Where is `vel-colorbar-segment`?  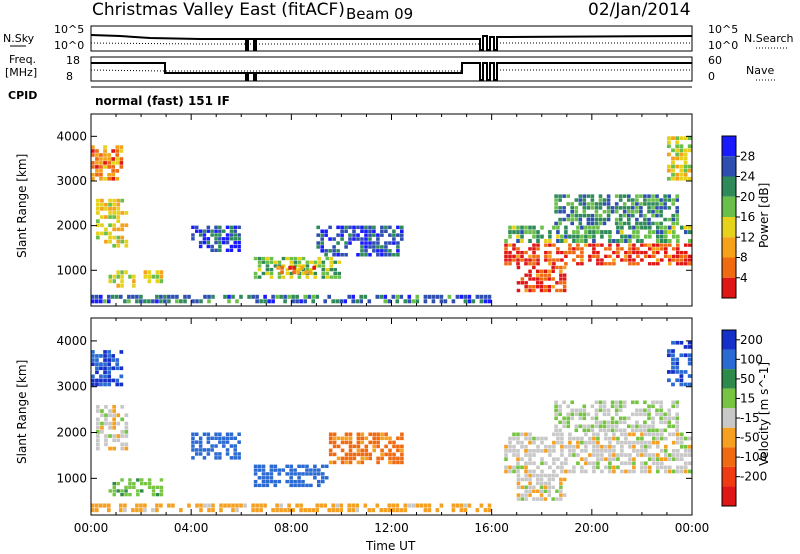 vel-colorbar-segment is located at coordinates (729, 496).